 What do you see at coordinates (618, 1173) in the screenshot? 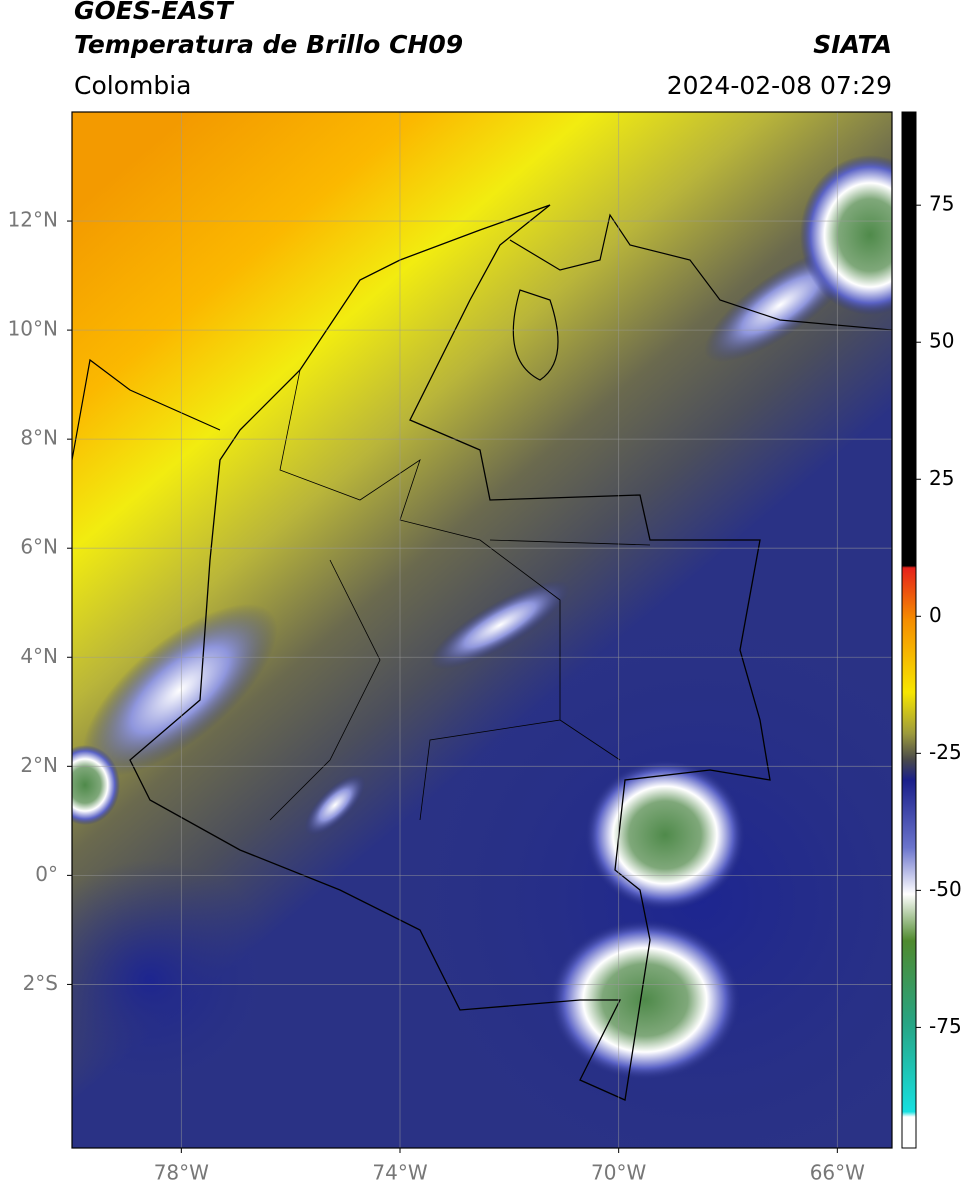
I see `lon-tick-label: 70°W` at bounding box center [618, 1173].